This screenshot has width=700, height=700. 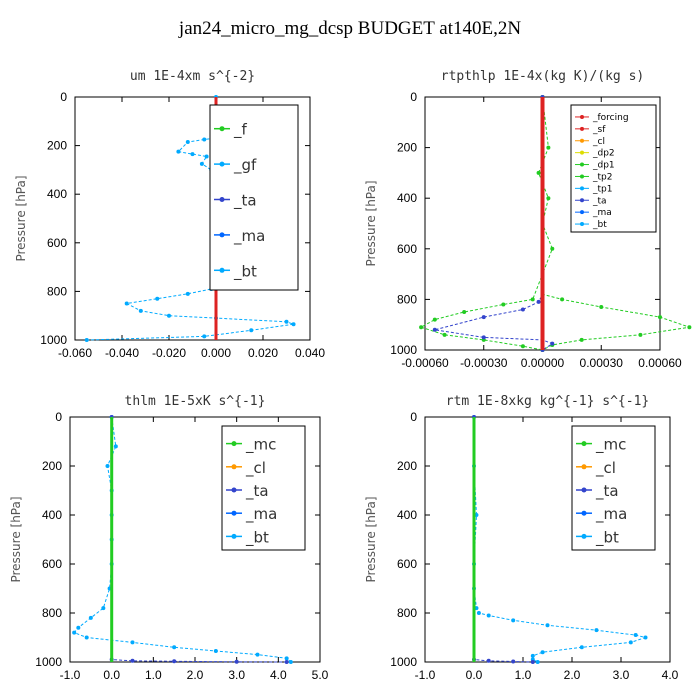 I want to click on x-tick-label: -0.00060, so click(x=425, y=363).